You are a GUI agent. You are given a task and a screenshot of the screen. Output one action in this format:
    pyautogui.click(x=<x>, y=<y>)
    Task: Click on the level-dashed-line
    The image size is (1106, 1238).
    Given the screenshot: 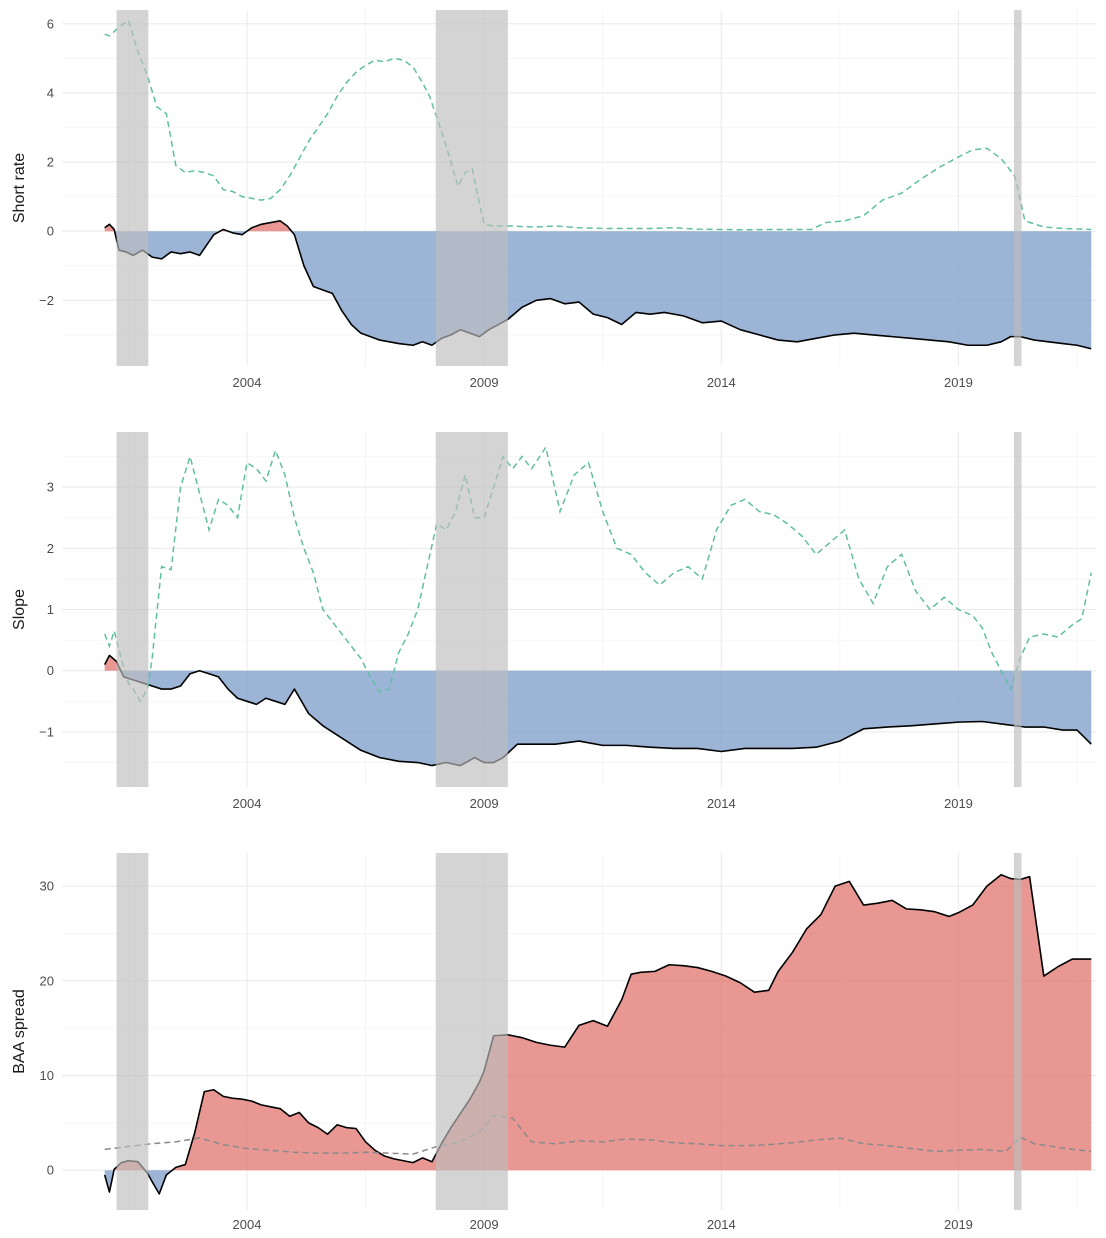 What is the action you would take?
    pyautogui.click(x=598, y=1134)
    